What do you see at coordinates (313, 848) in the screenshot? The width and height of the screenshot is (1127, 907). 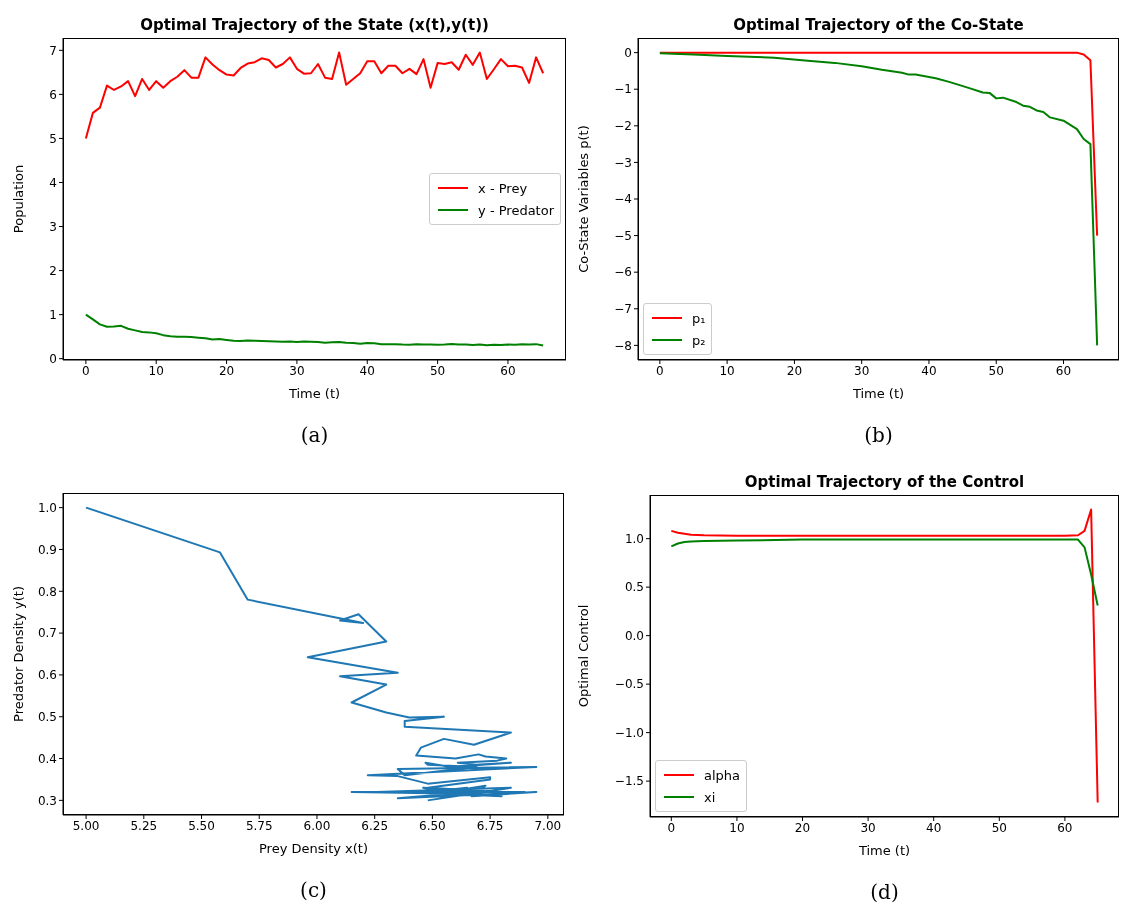 I see `x-axis-title: Prey Density x(t)` at bounding box center [313, 848].